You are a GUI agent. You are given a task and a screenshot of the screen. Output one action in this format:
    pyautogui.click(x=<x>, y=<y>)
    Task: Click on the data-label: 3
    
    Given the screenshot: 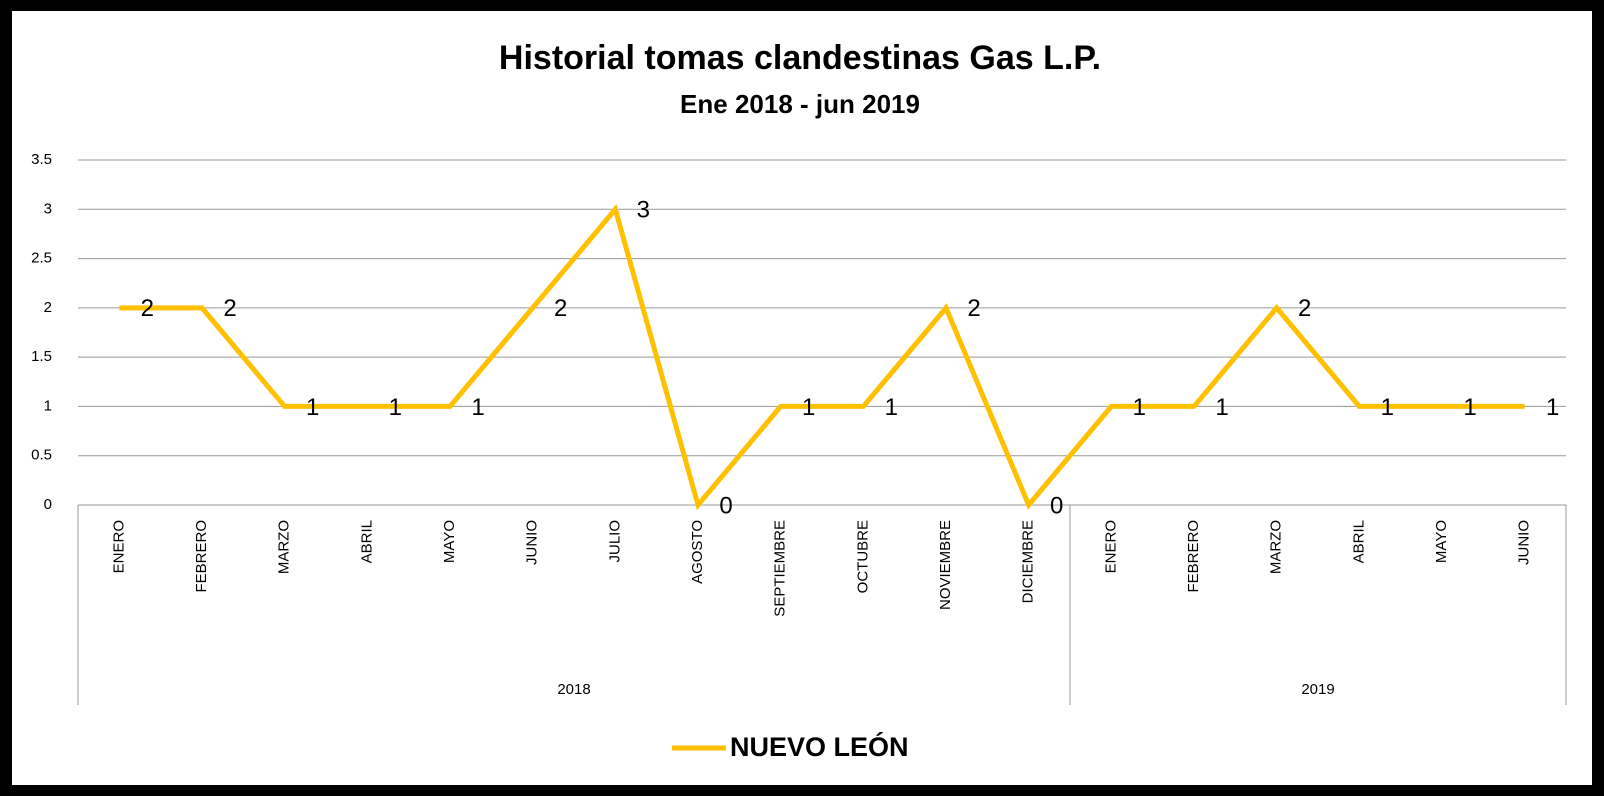 What is the action you would take?
    pyautogui.click(x=643, y=210)
    